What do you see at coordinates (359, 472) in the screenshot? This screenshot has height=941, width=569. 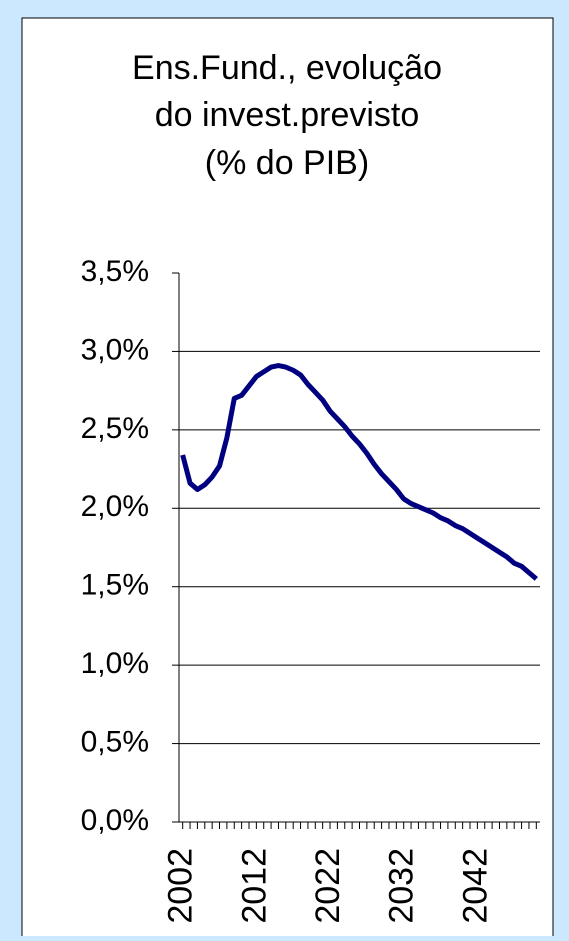 I see `data-line` at bounding box center [359, 472].